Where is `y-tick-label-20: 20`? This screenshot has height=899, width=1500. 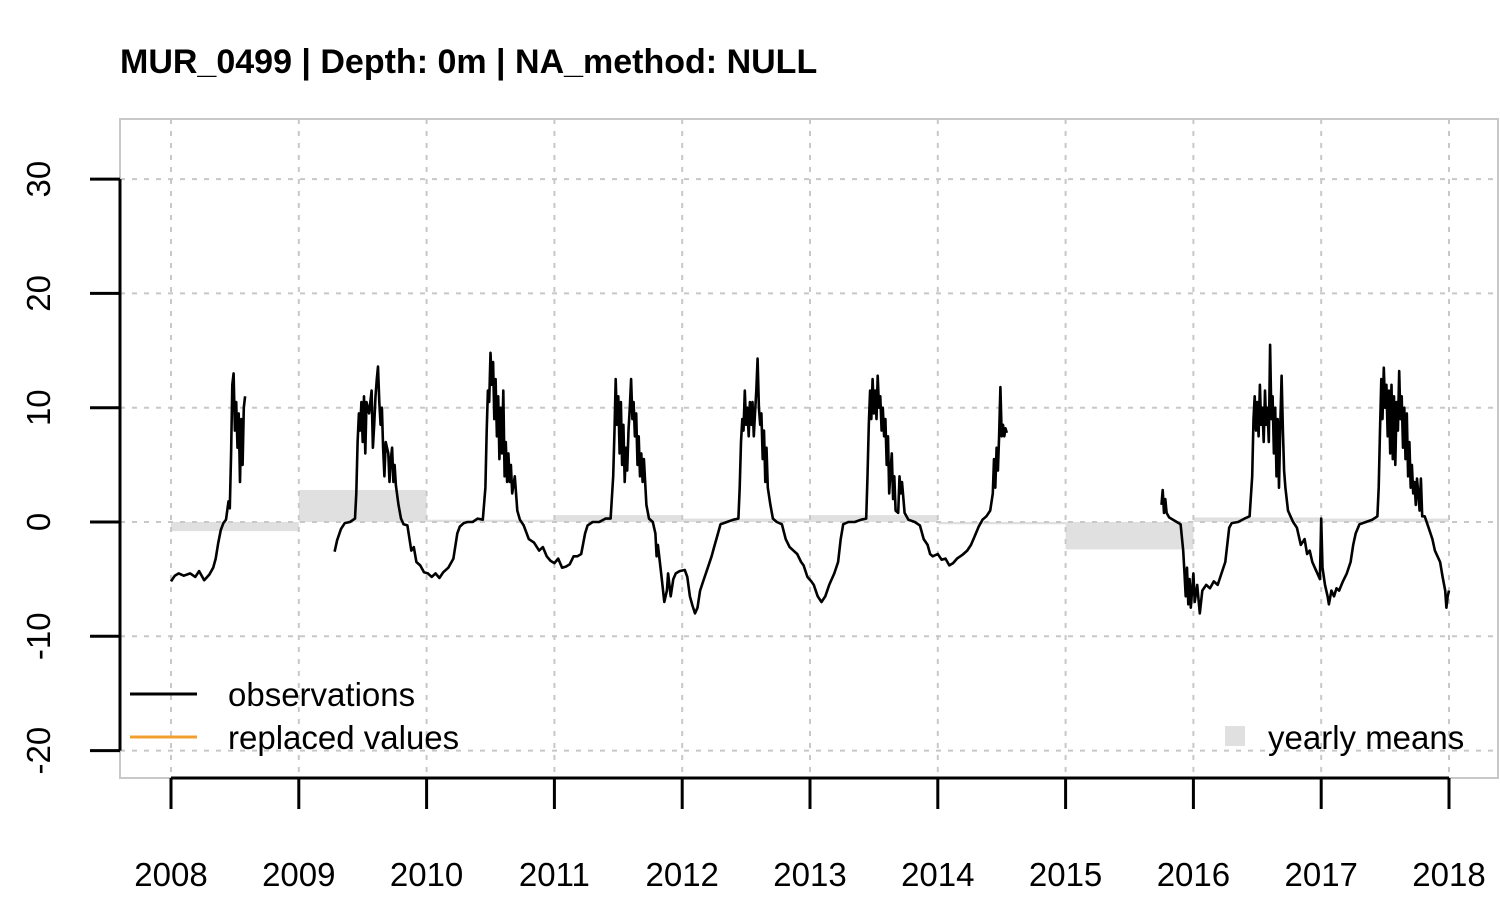
y-tick-label-20: 20 is located at coordinates (38, 293).